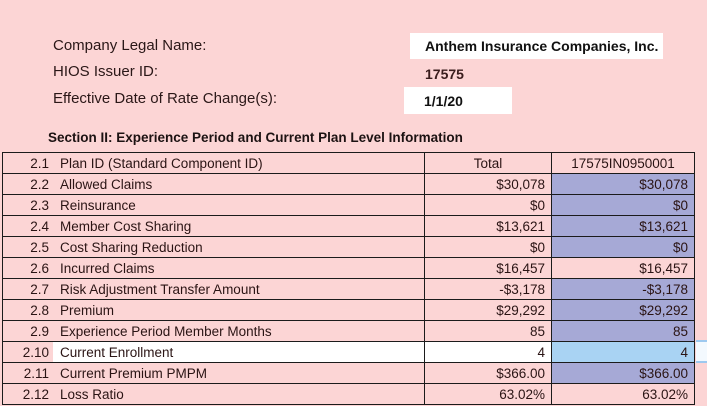  Describe the element at coordinates (623, 163) in the screenshot. I see `plan-value-cell: 17575IN0950001` at that location.